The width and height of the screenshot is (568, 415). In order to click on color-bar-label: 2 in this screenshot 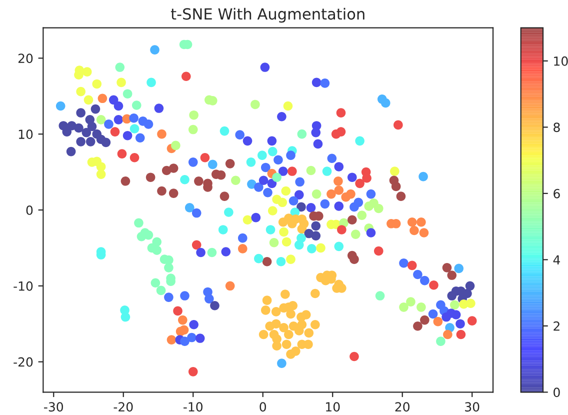, I will do `click(557, 326)`.